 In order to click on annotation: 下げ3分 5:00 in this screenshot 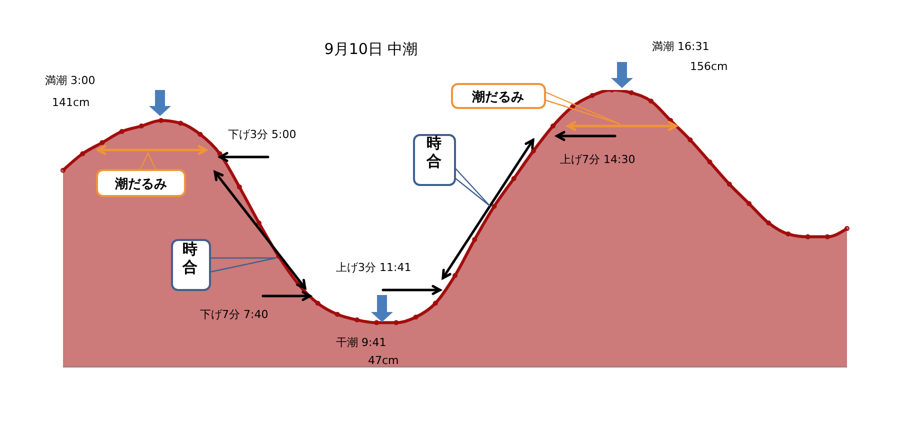, I will do `click(262, 134)`.